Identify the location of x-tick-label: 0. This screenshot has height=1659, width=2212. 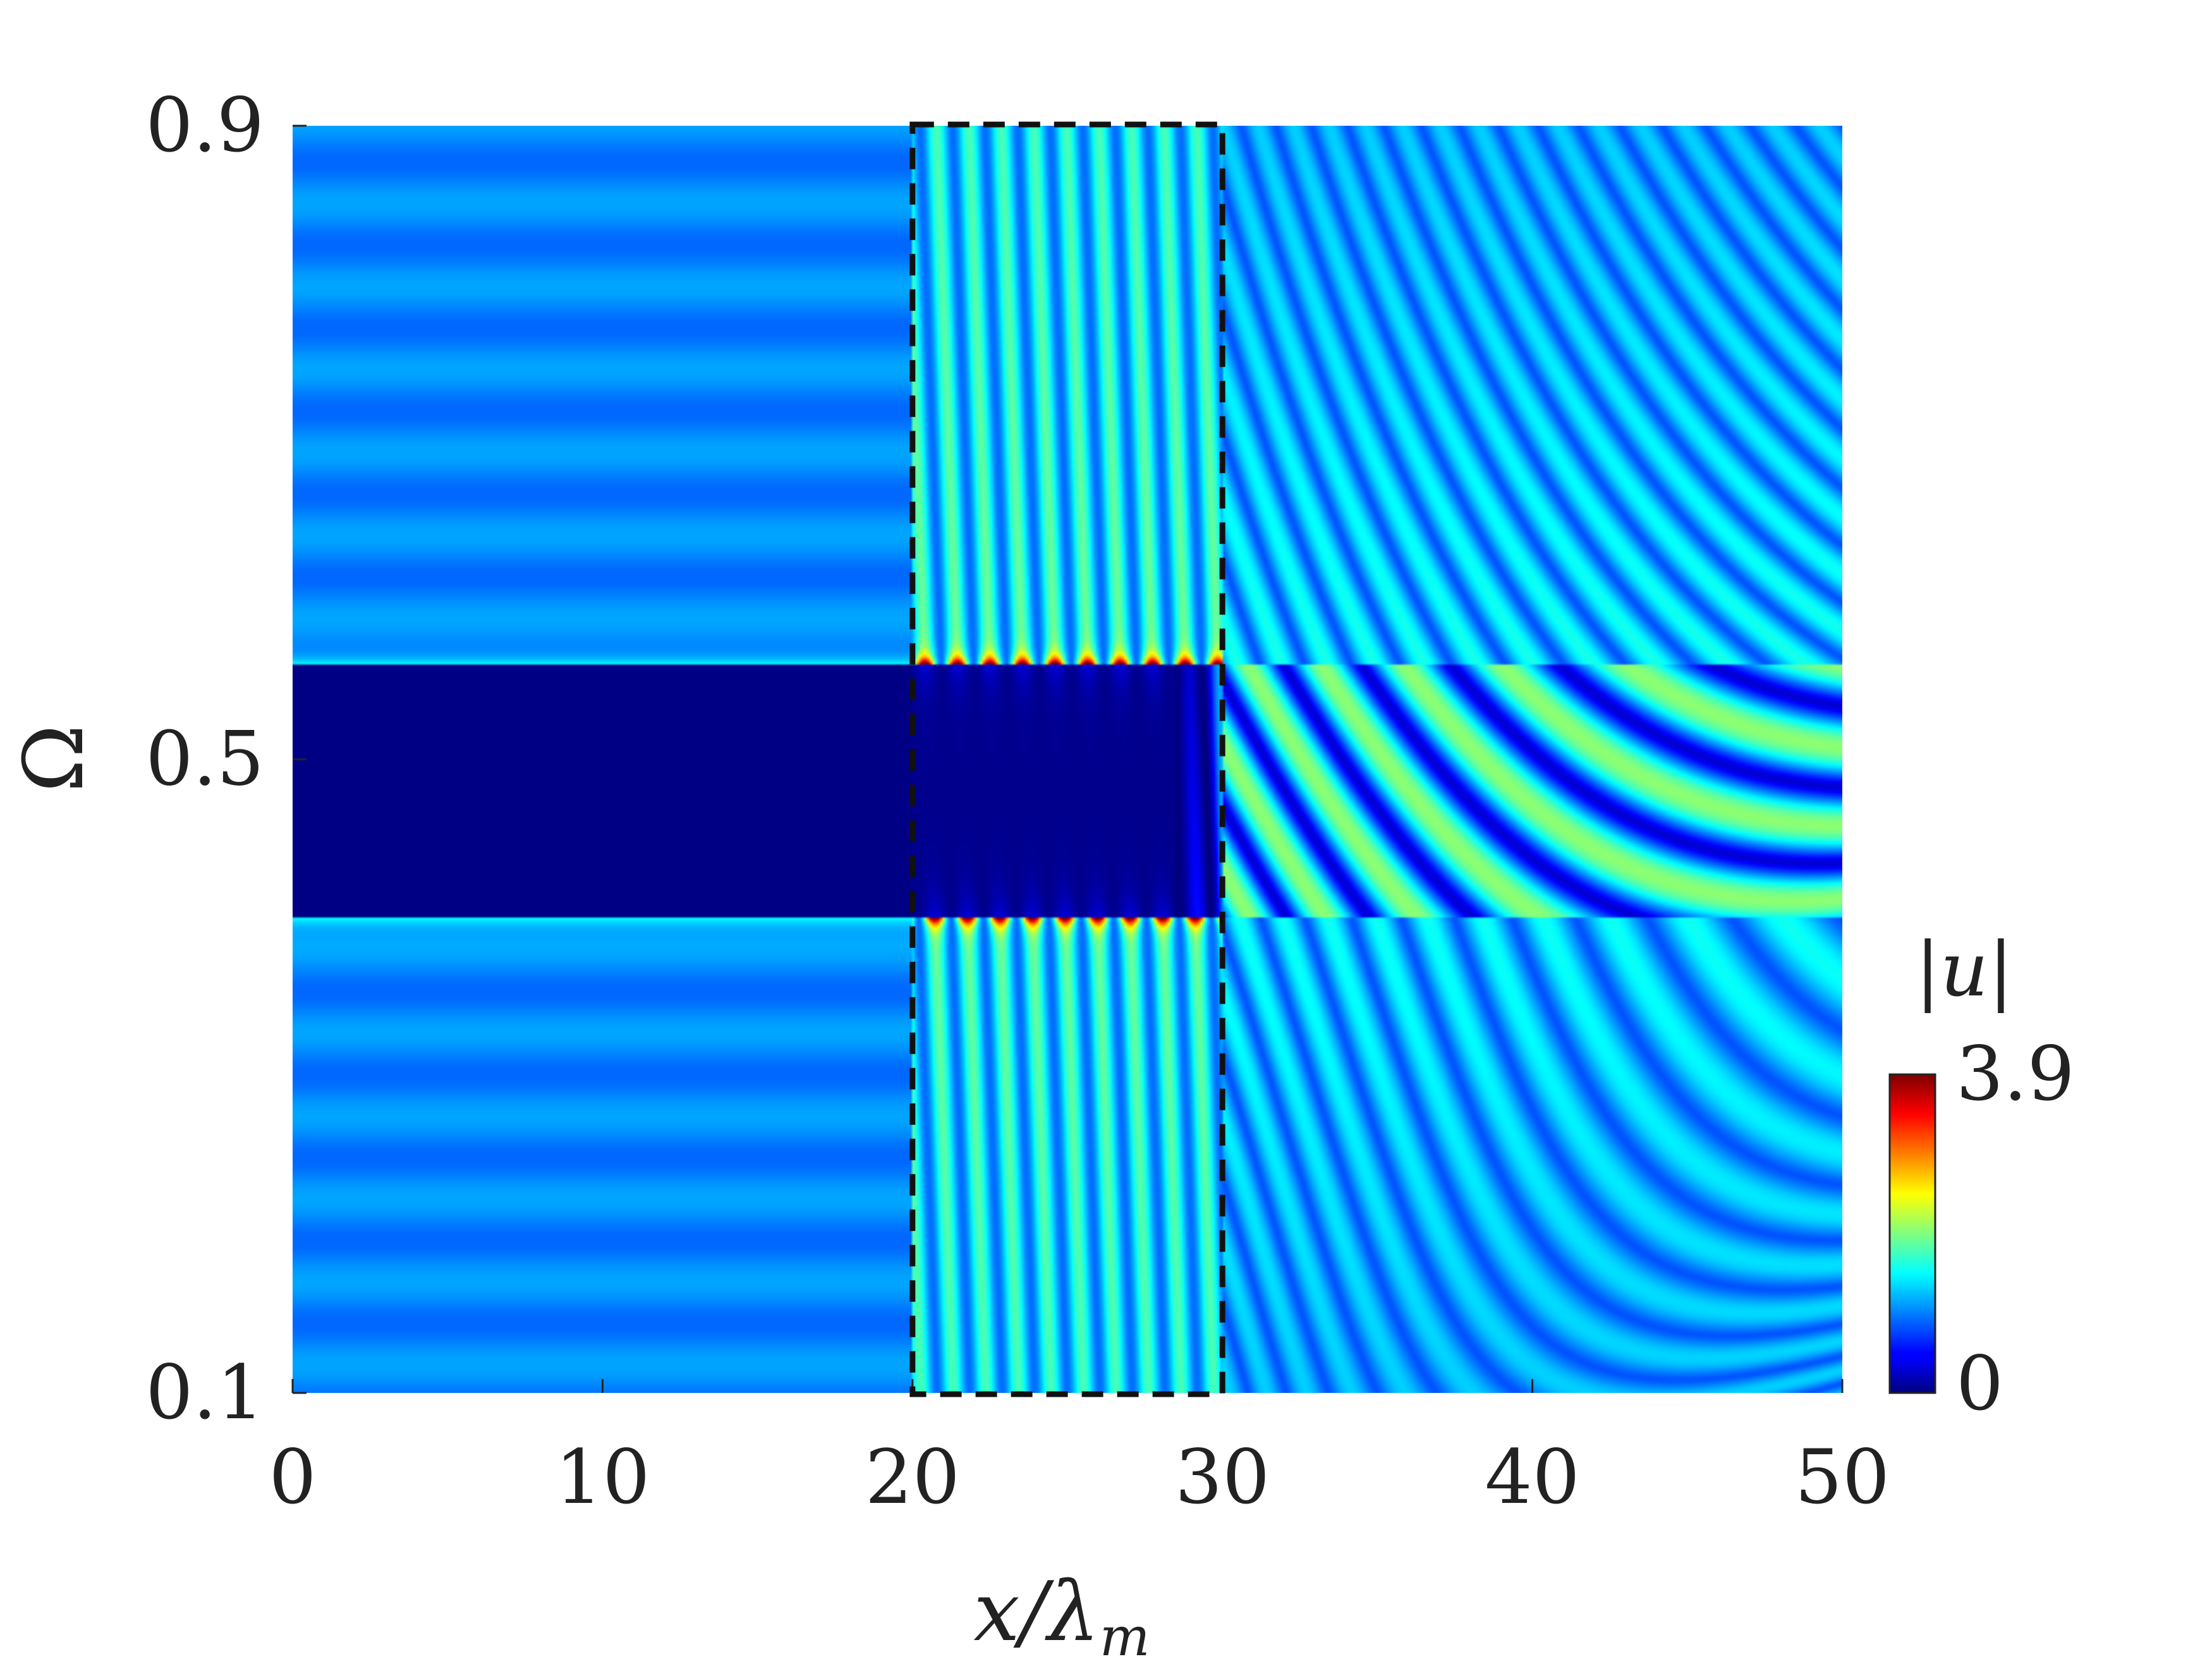
(292, 1477).